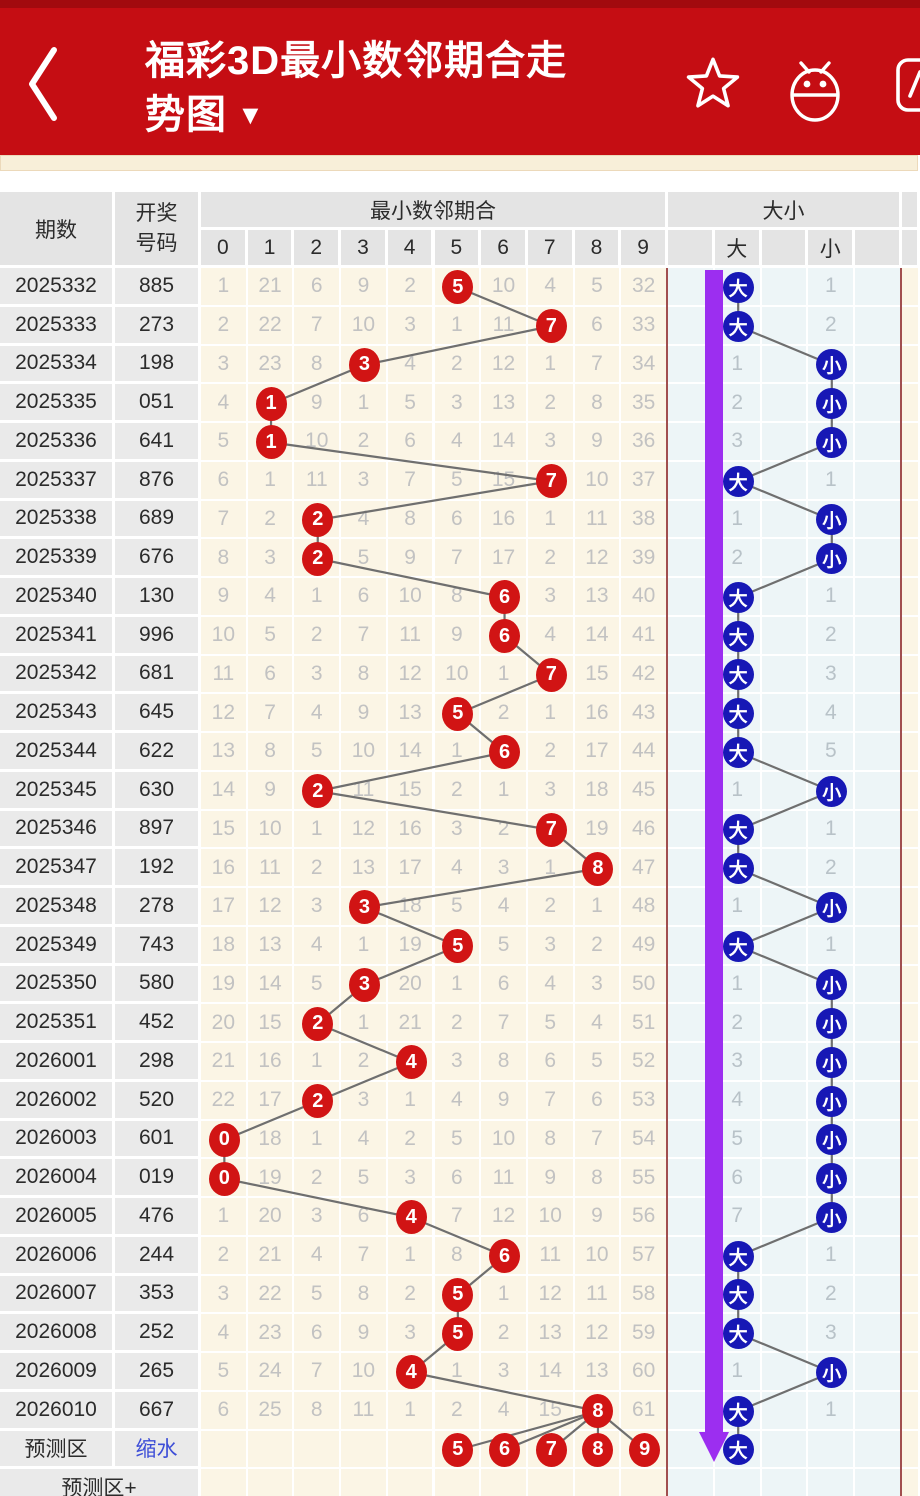 Image resolution: width=920 pixels, height=1496 pixels. Describe the element at coordinates (644, 868) in the screenshot. I see `miss-cell: 47` at that location.